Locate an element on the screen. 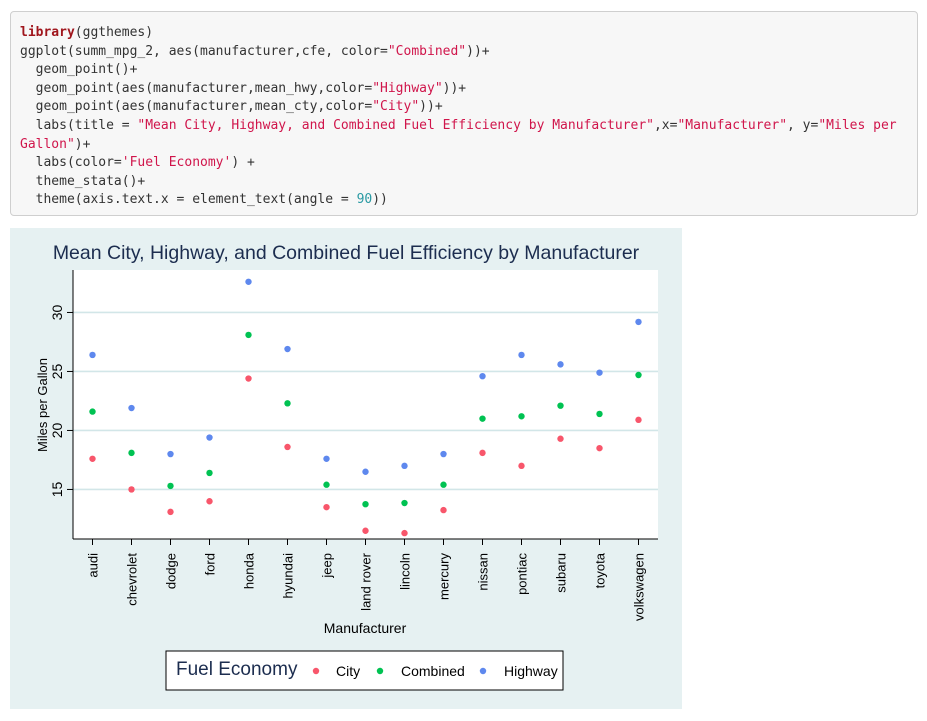 This screenshot has width=927, height=721. x-tick-label: mercury is located at coordinates (444, 576).